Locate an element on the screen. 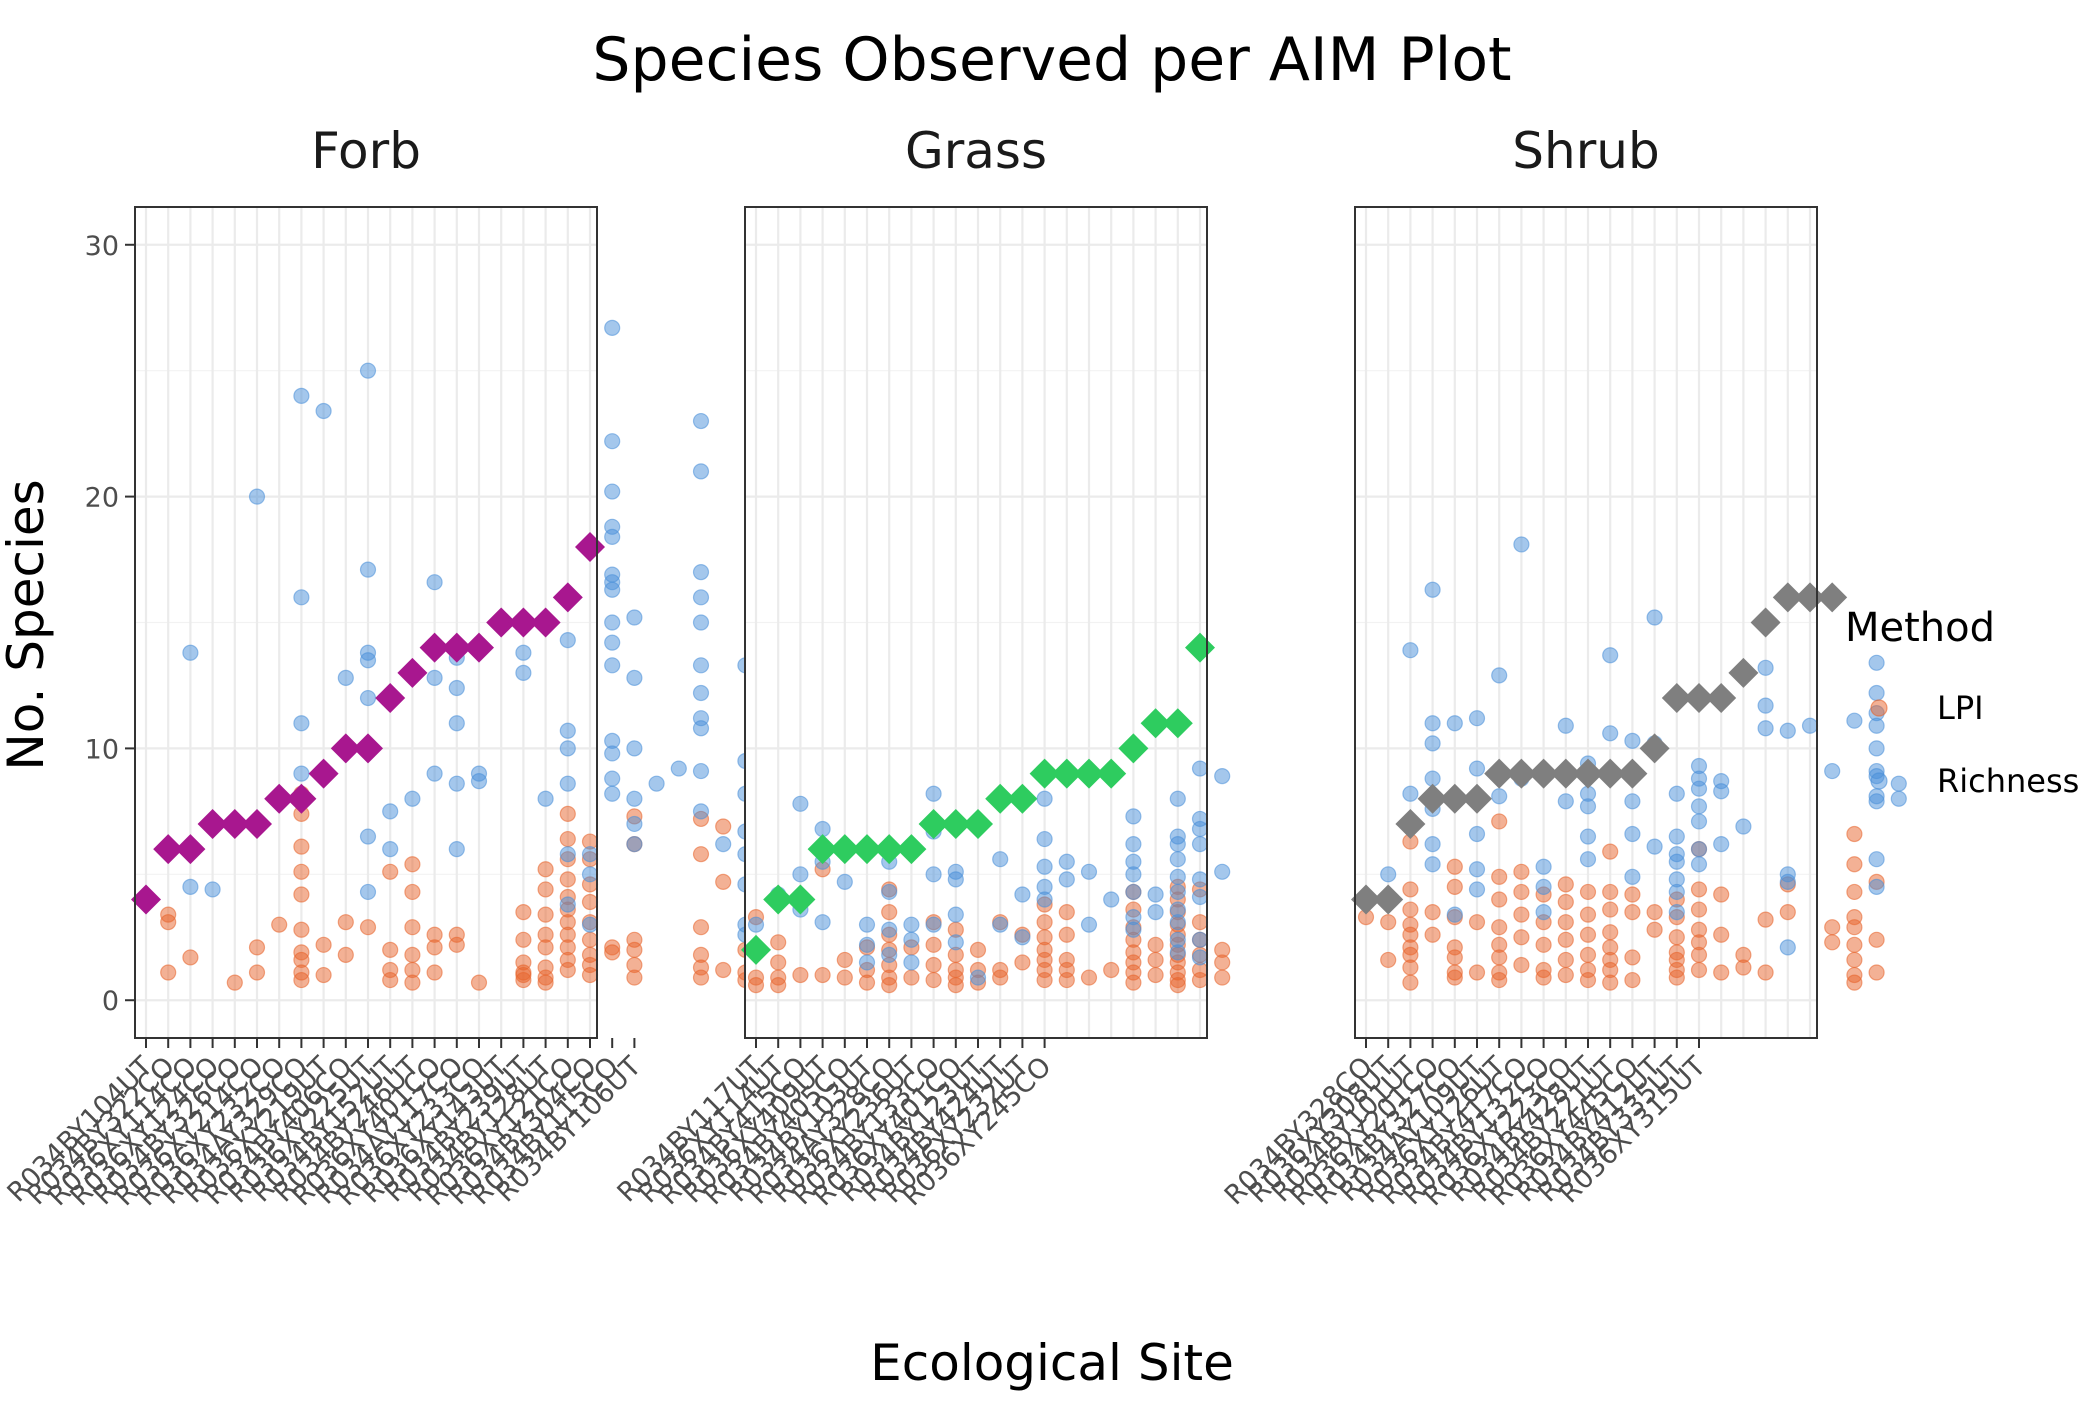  y-axis-title: No. Species is located at coordinates (27, 624).